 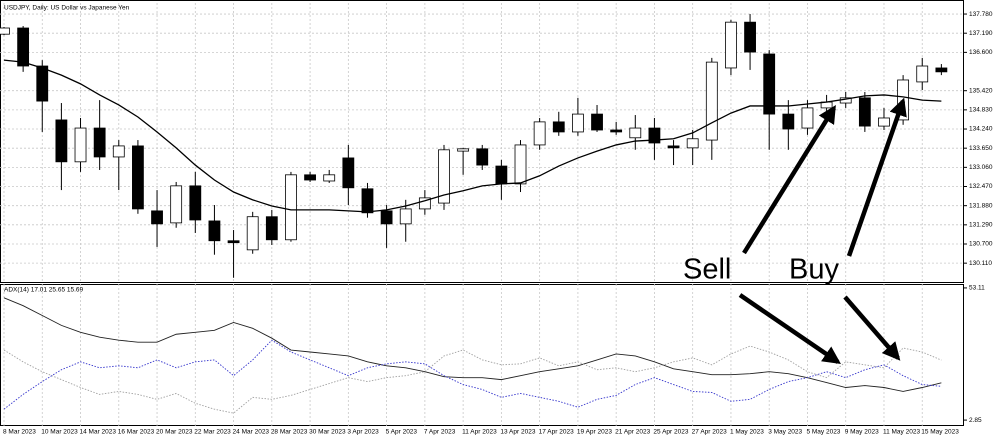 What do you see at coordinates (975, 420) in the screenshot?
I see `y-tick-label: 2.85` at bounding box center [975, 420].